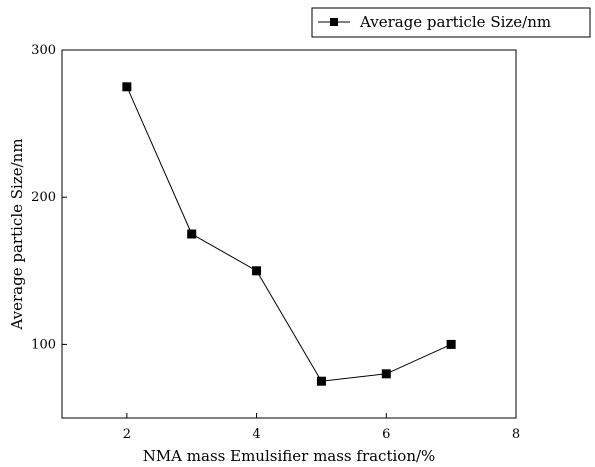 This screenshot has width=595, height=467. Describe the element at coordinates (43, 50) in the screenshot. I see `y-tick-label: 300` at that location.